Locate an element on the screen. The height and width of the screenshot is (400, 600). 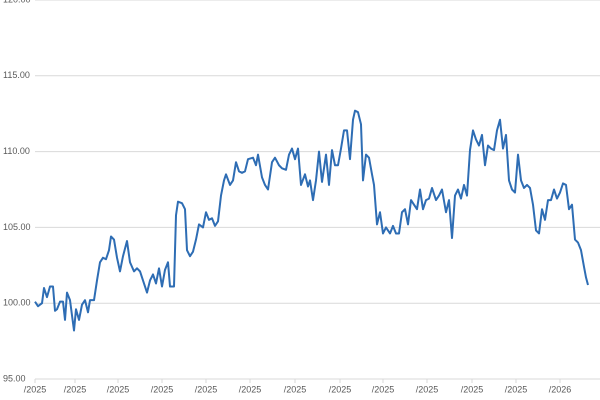
y-tick-label: 100.00 is located at coordinates (17, 303).